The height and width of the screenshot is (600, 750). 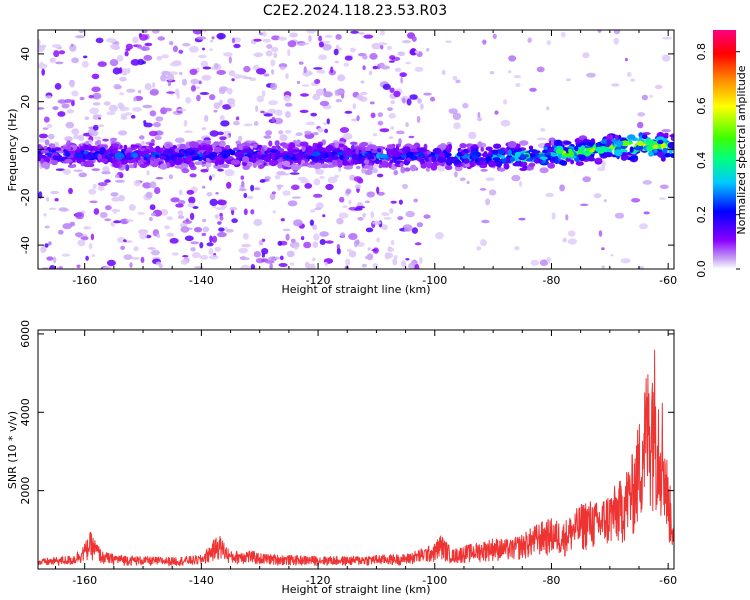 I want to click on spectrogram-x-label: Height of straight line (km), so click(x=355, y=289).